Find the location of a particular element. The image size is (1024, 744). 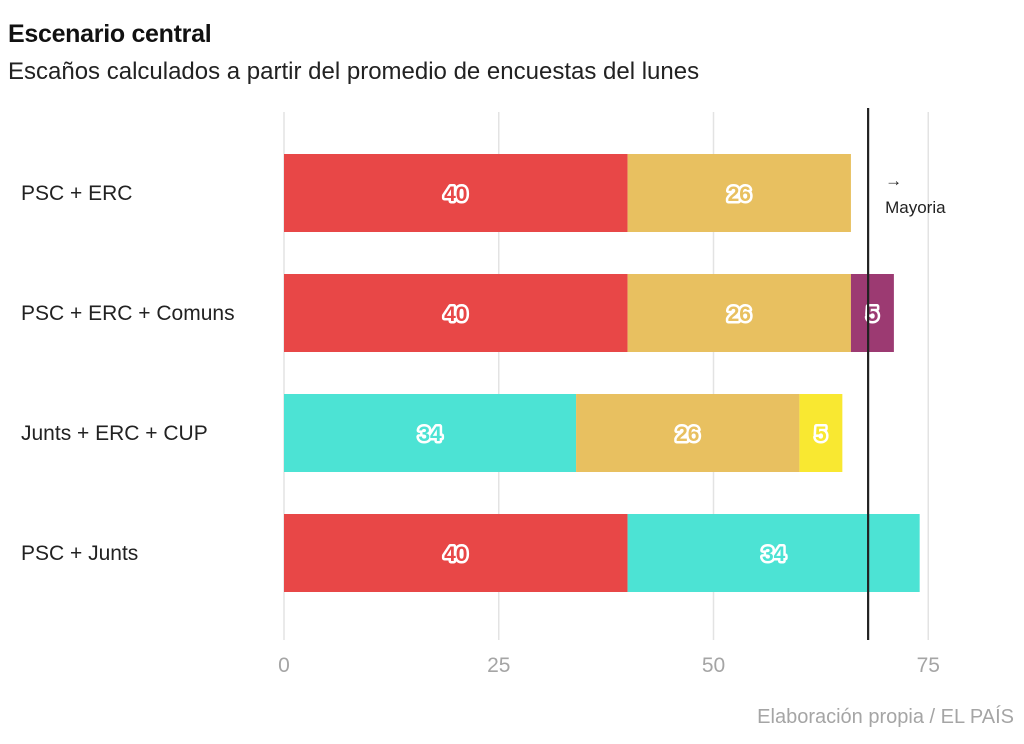

x-axis-ticks: 0 25 50 75 is located at coordinates (609, 665).